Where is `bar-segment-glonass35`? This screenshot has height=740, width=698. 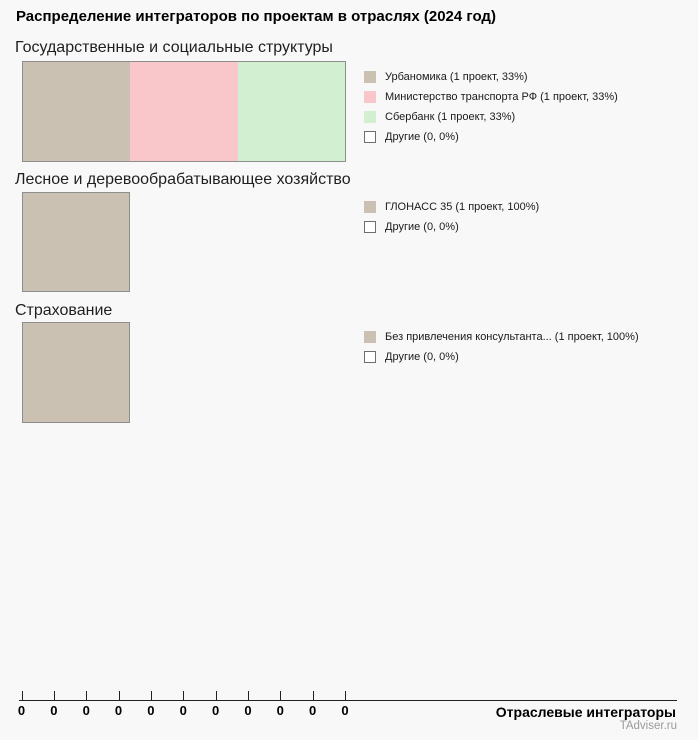 bar-segment-glonass35 is located at coordinates (76, 242).